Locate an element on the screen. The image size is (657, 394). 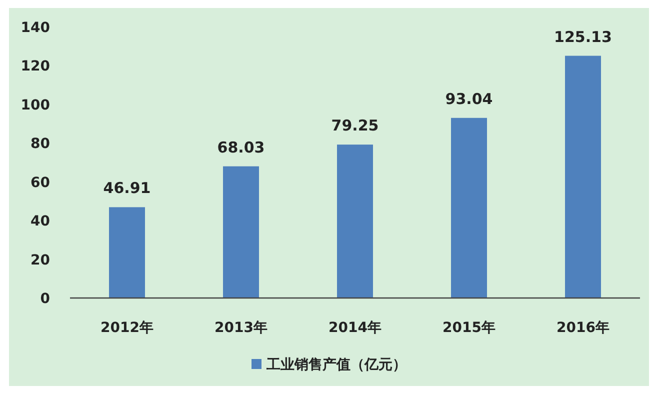
x-tick-label: 2012年 is located at coordinates (127, 328).